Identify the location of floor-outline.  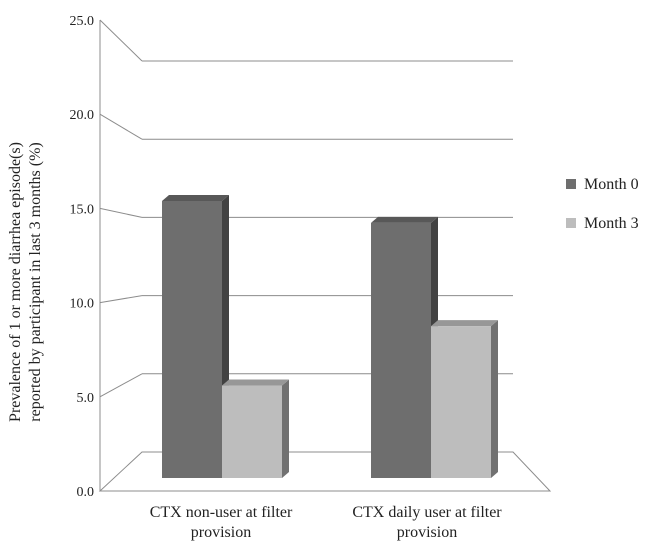
(325, 471).